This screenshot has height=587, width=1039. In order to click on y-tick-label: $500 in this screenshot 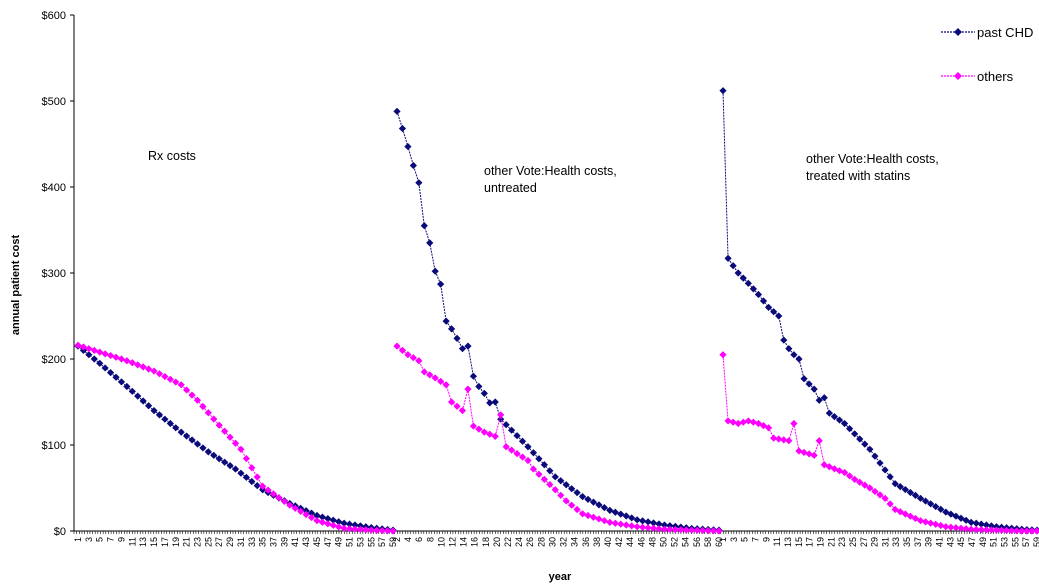, I will do `click(54, 102)`.